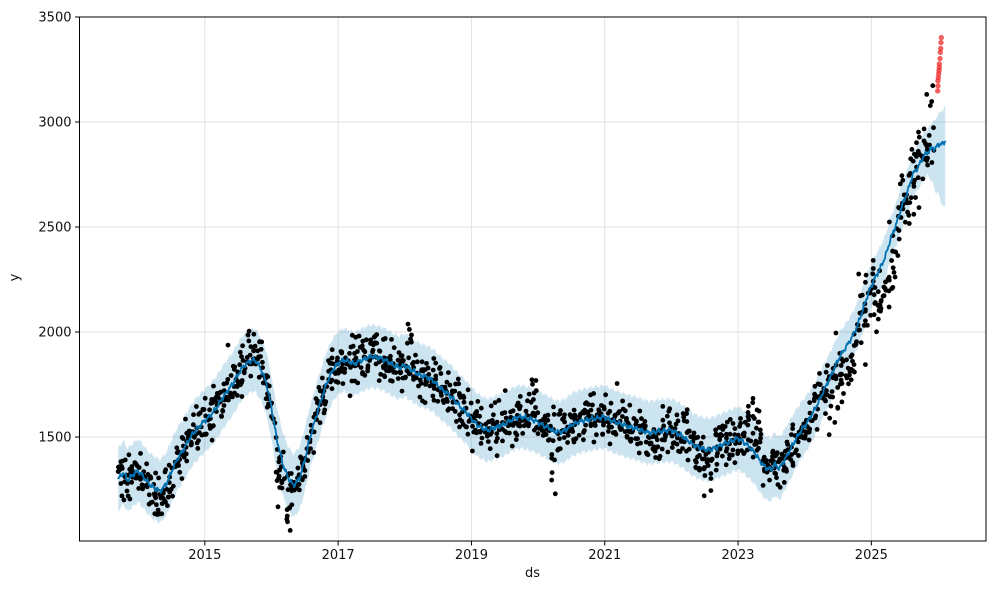  Describe the element at coordinates (54, 18) in the screenshot. I see `y-tick-label: 3500` at that location.